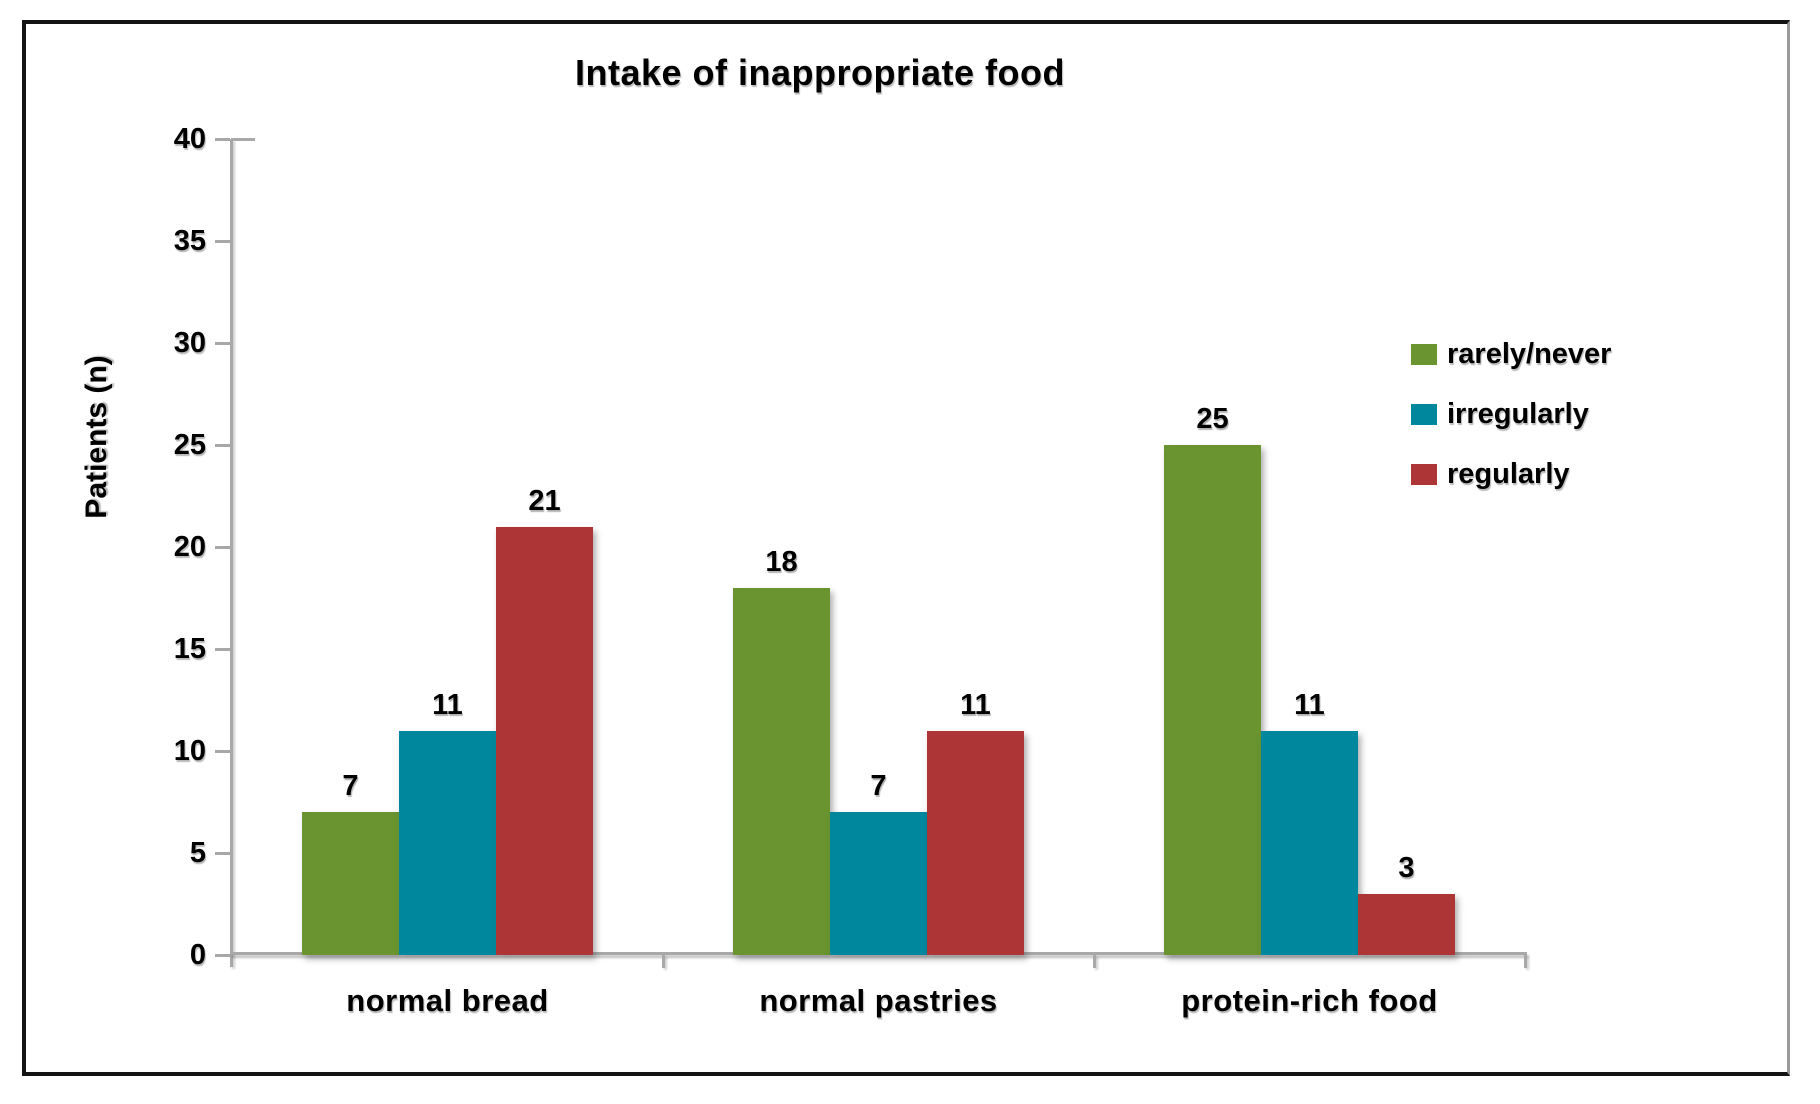  Describe the element at coordinates (447, 1000) in the screenshot. I see `x-category-label: normal bread` at that location.